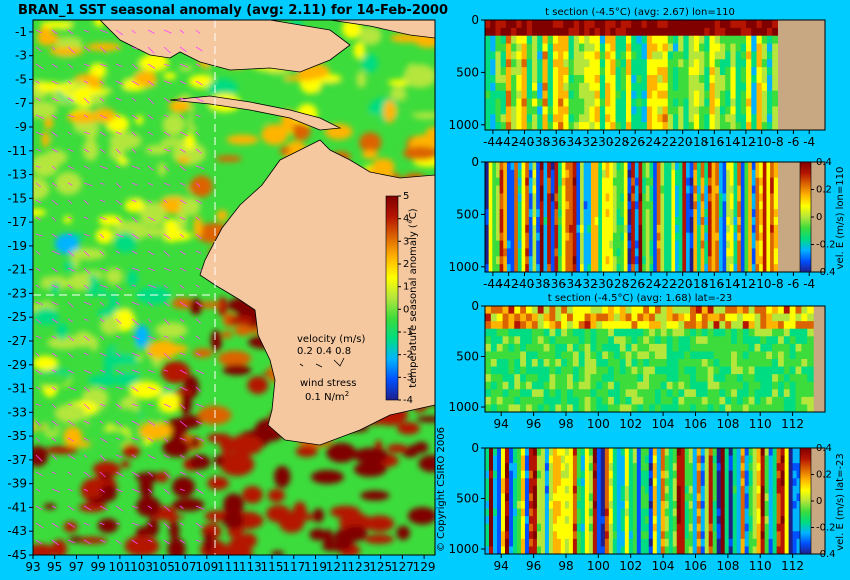  What do you see at coordinates (17, 531) in the screenshot?
I see `y-tick-label: -43` at bounding box center [17, 531].